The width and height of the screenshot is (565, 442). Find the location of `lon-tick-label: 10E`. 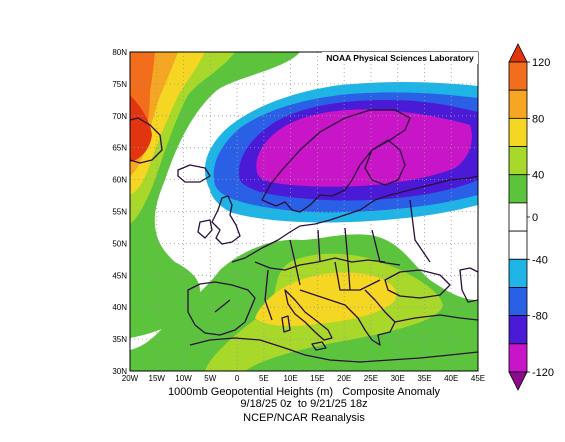

lon-tick-label: 10E is located at coordinates (290, 378).